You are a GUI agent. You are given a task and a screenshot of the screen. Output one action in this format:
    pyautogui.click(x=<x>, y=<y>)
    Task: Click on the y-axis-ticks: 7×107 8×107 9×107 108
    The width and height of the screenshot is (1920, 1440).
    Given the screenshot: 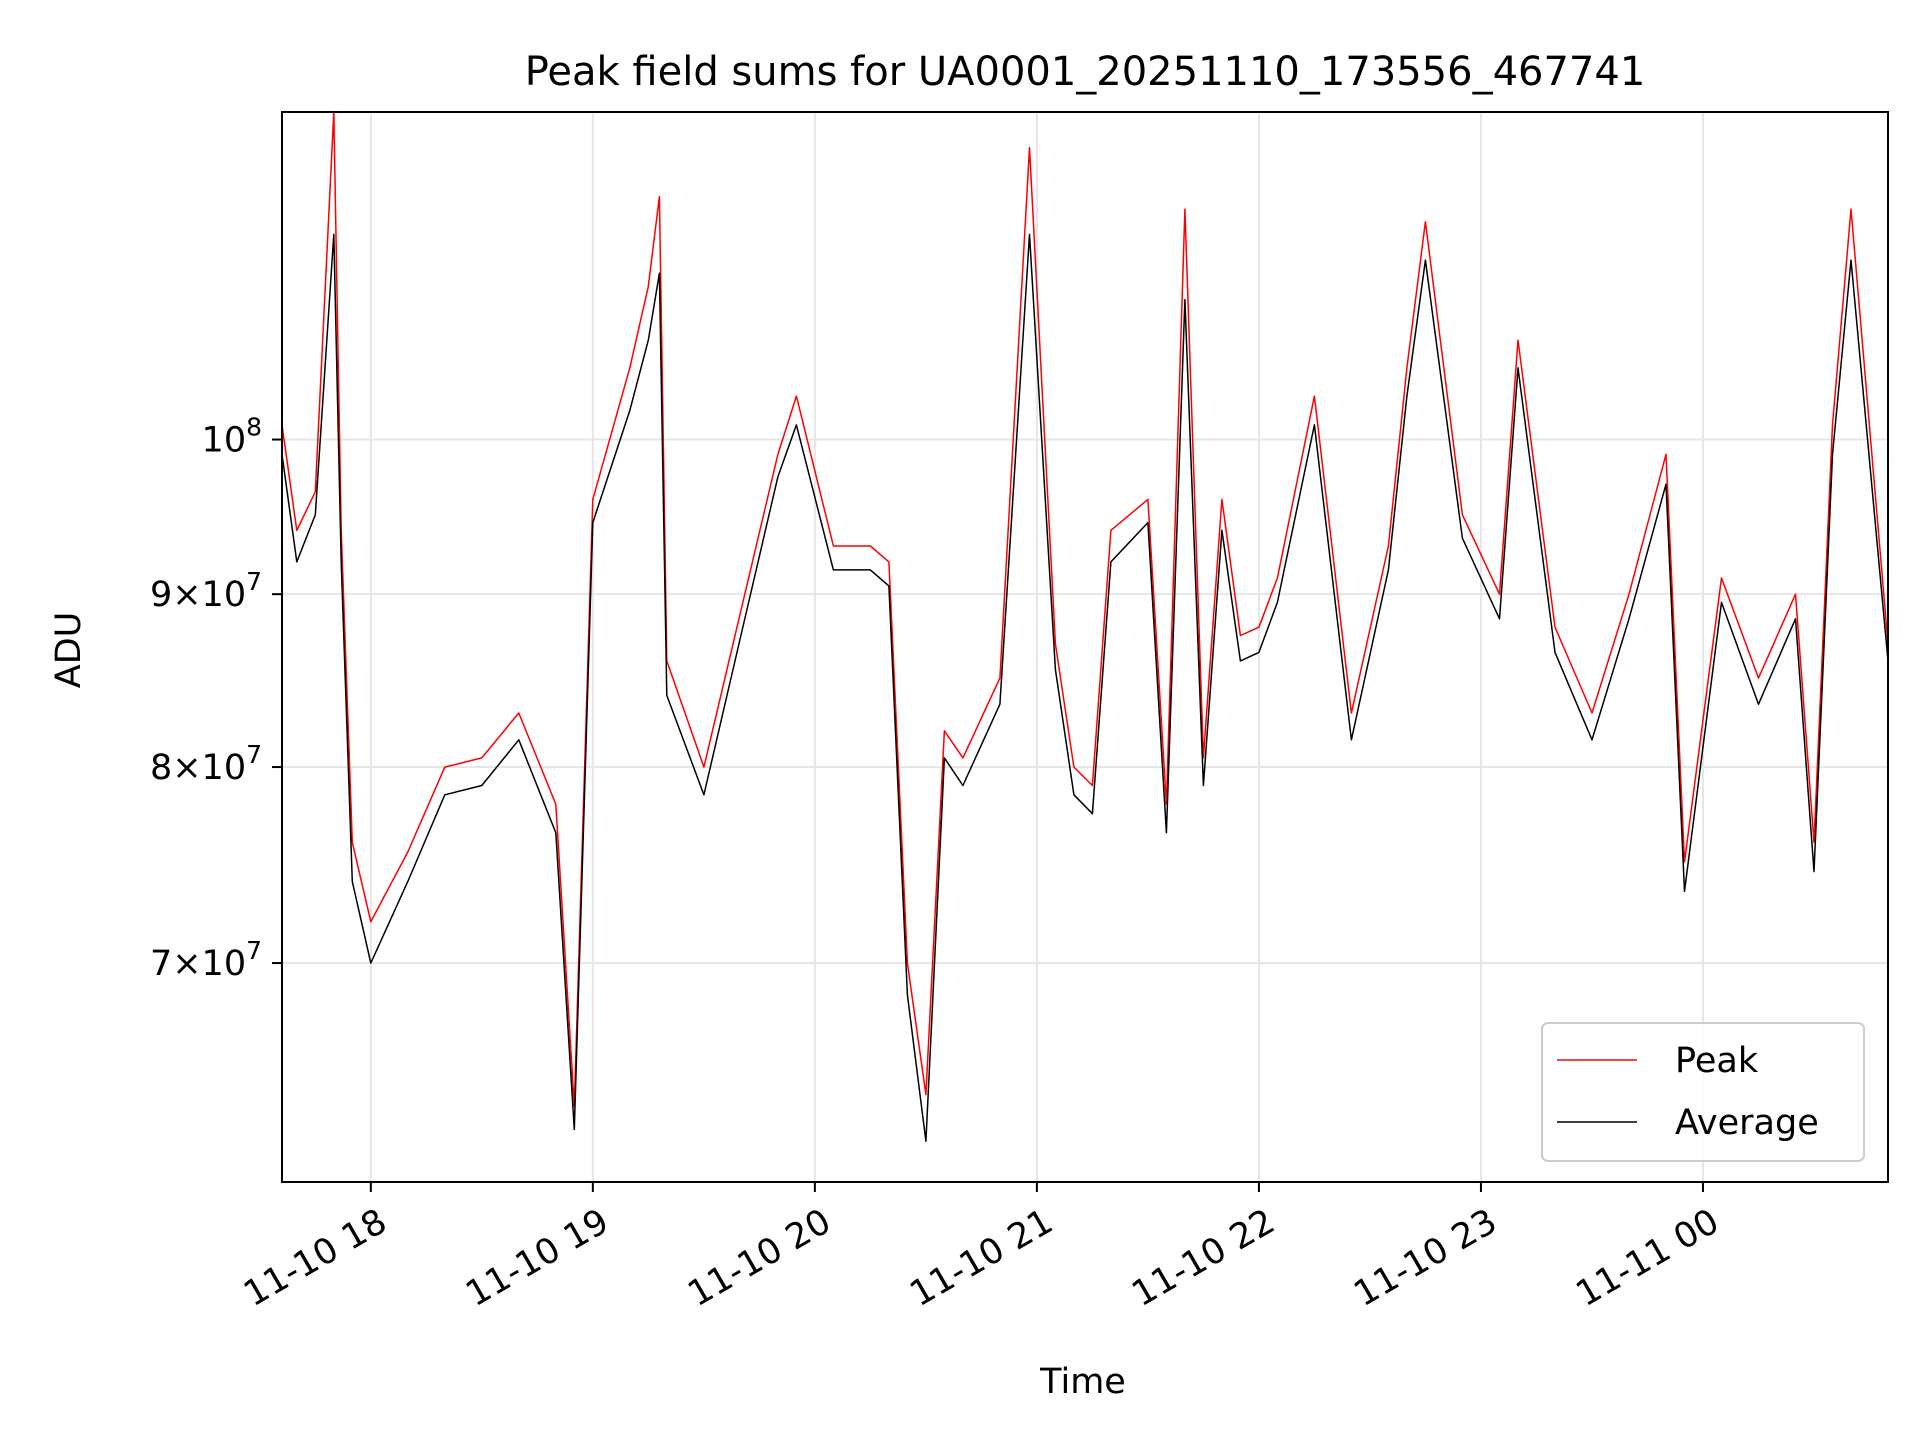 What is the action you would take?
    pyautogui.click(x=216, y=698)
    